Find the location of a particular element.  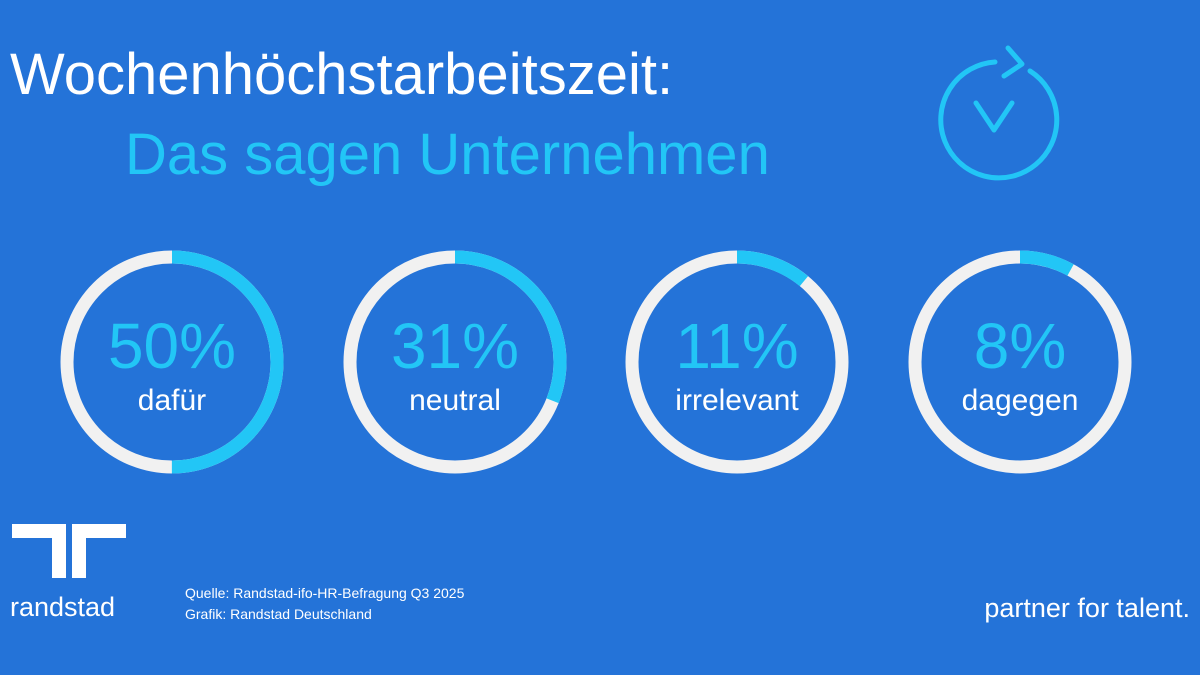

category-label: irrelevant is located at coordinates (737, 400).